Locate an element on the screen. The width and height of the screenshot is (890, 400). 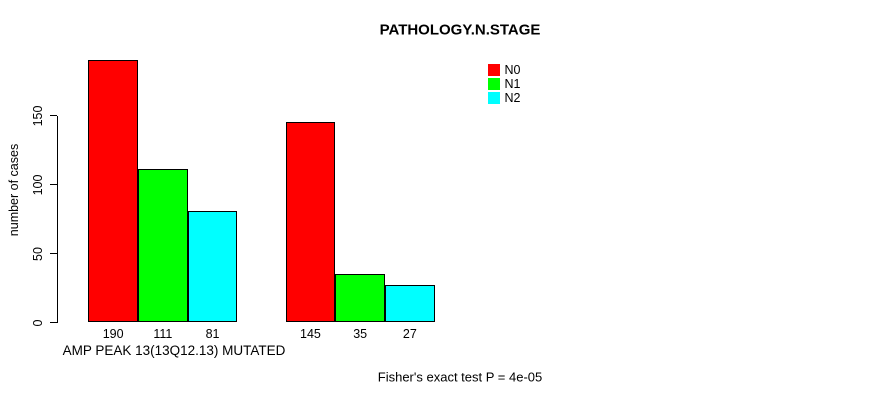
bar-value-label: 145 is located at coordinates (310, 333).